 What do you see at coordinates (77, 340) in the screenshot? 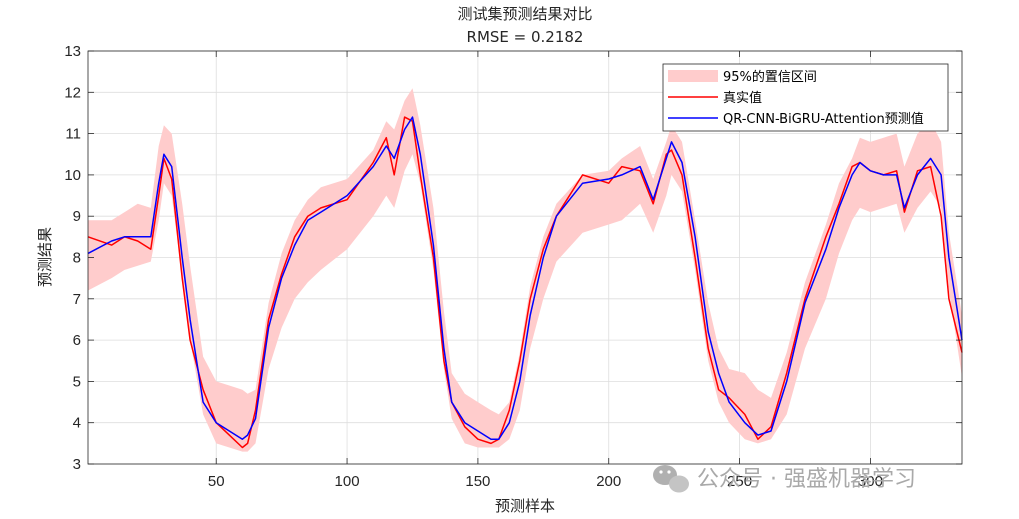
I see `y-tick-label: 6` at bounding box center [77, 340].